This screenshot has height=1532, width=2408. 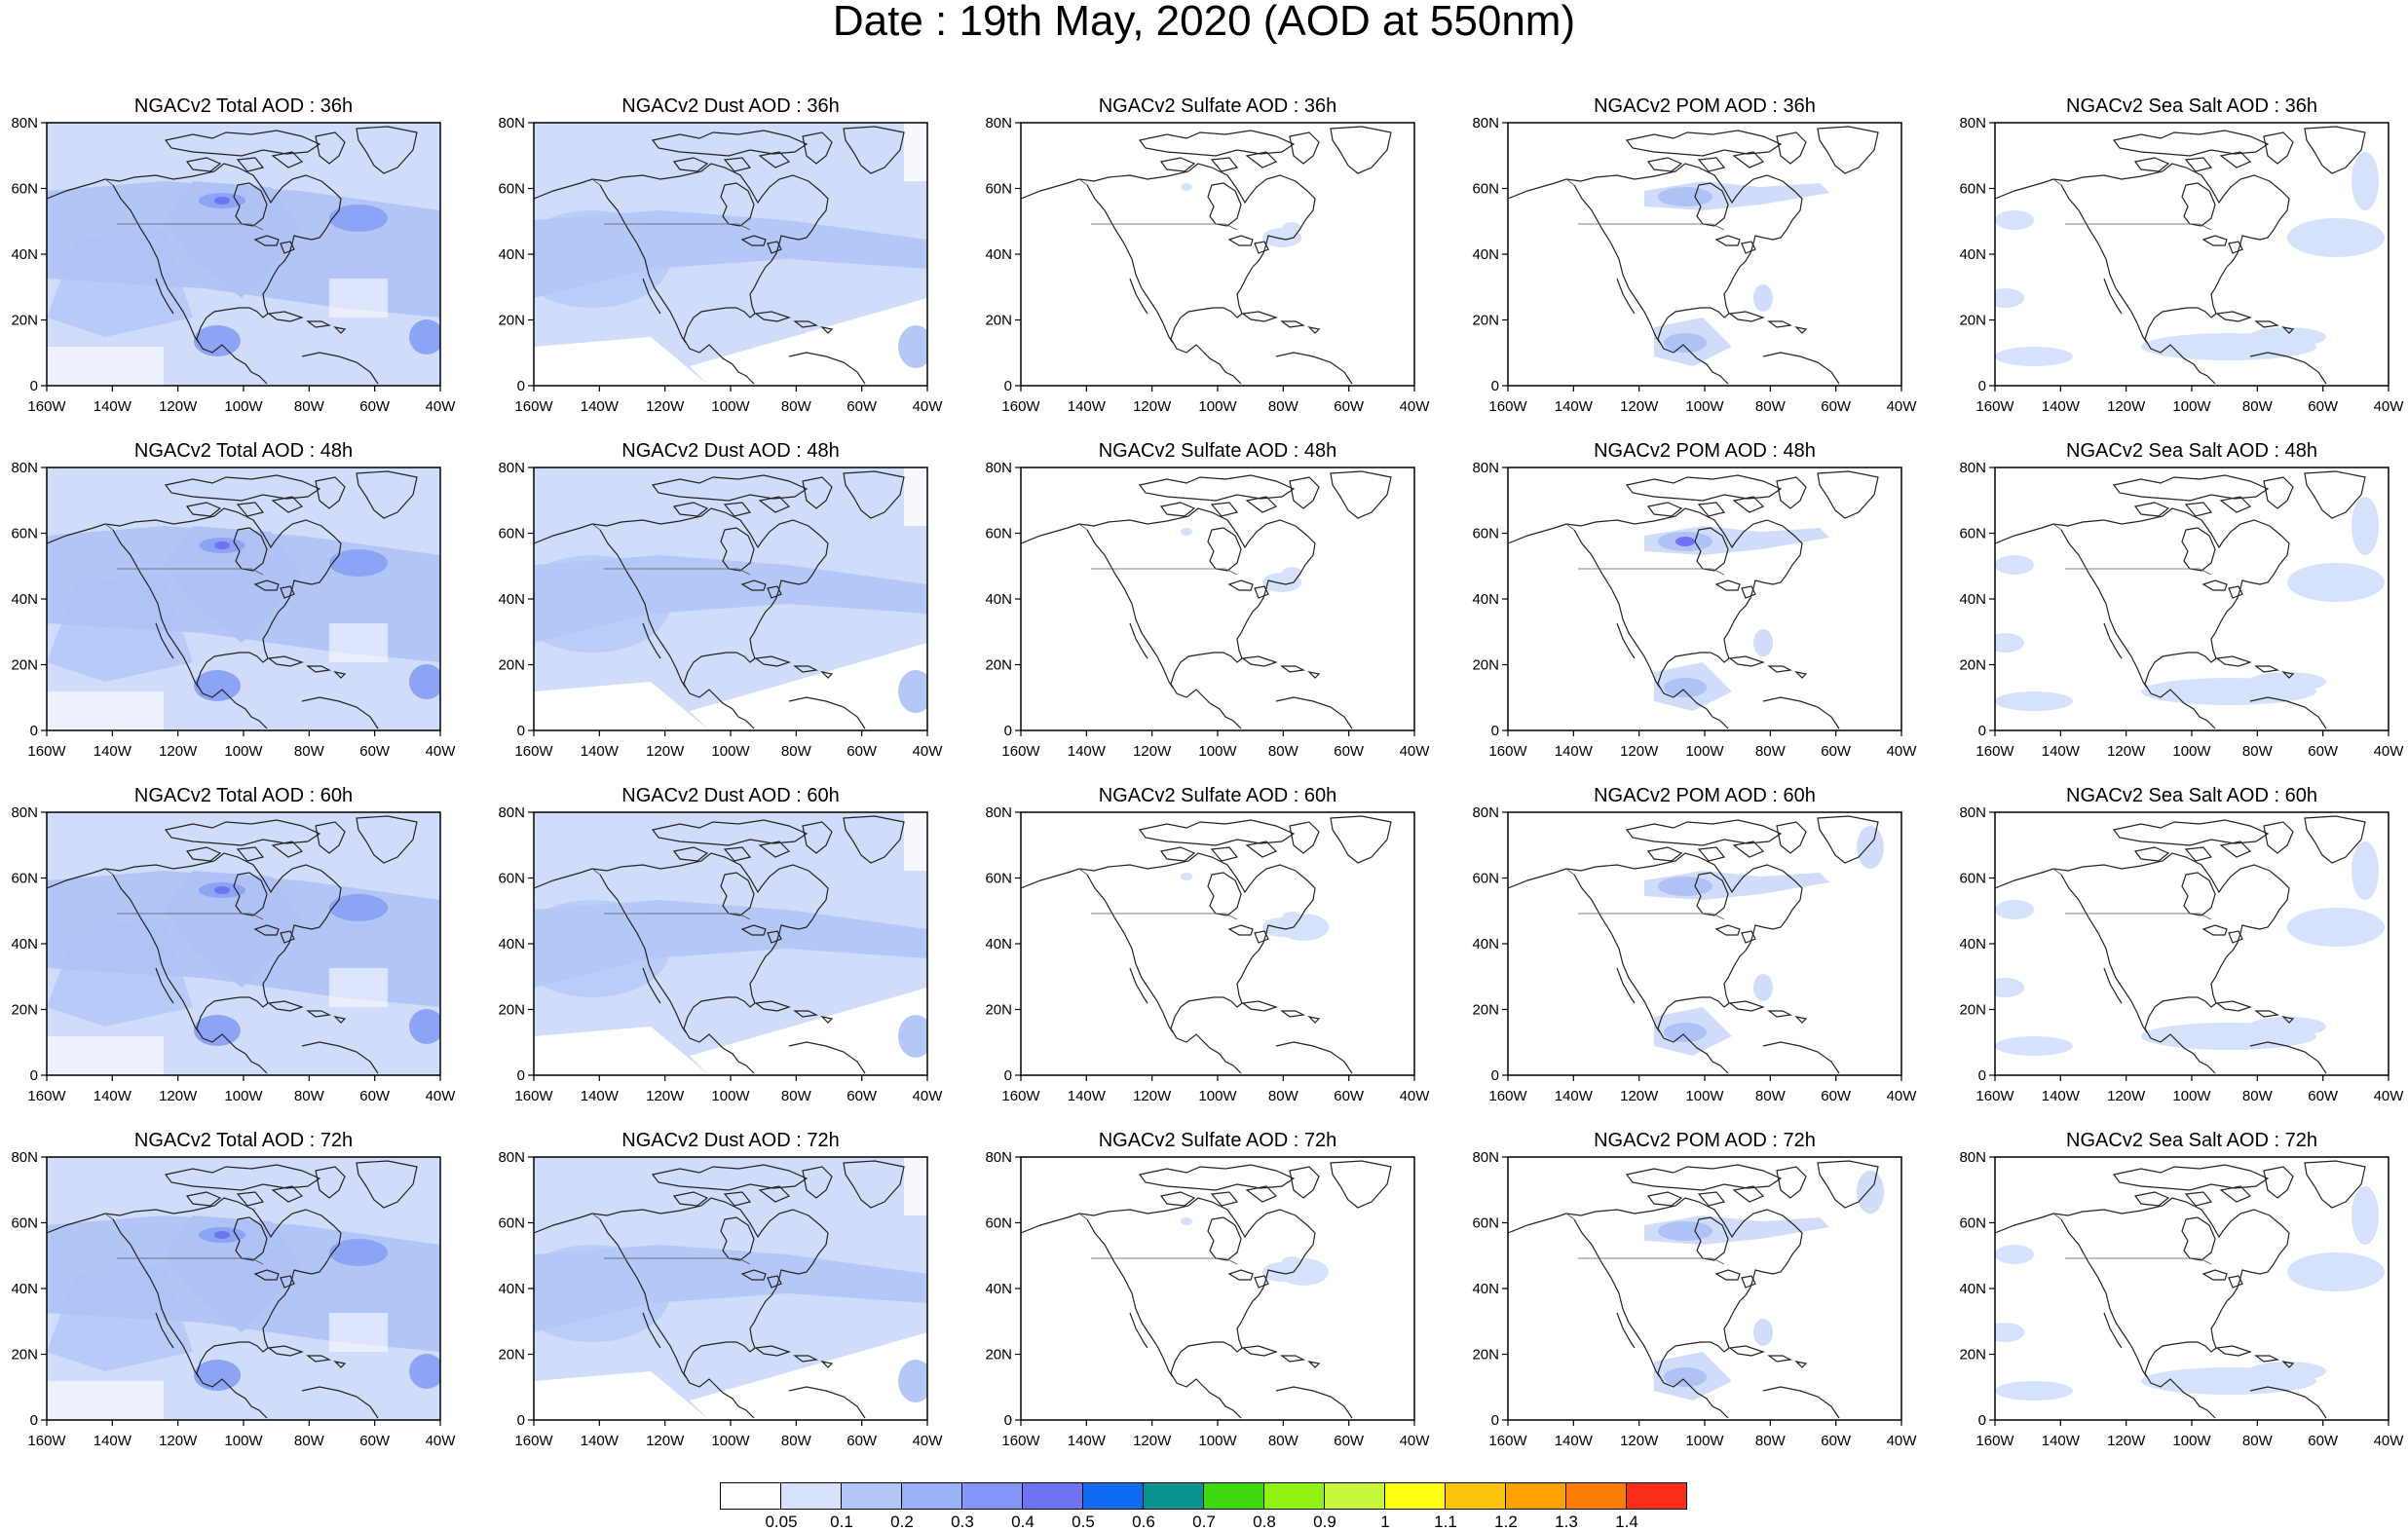 I want to click on panel-title: NGACv2 Sea Salt AOD : 60h, so click(x=2191, y=795).